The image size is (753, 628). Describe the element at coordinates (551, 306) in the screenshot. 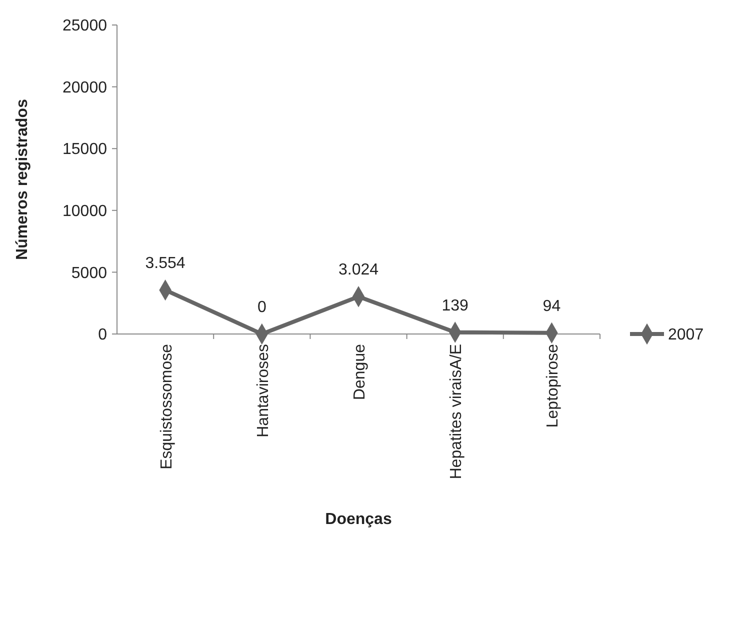

I see `data-label: 94` at that location.